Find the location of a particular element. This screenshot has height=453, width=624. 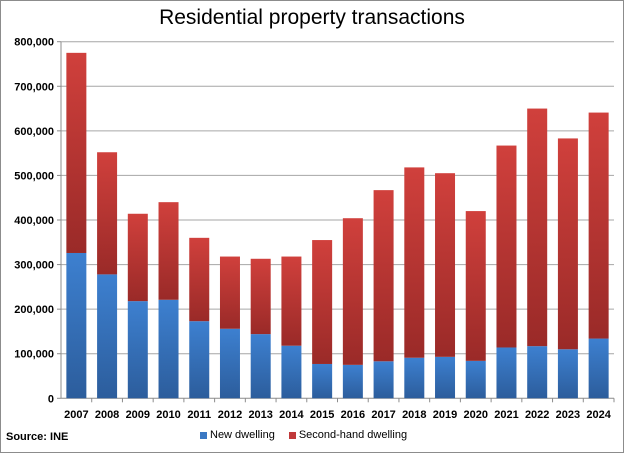

x-tick-label: 2023 is located at coordinates (568, 415).